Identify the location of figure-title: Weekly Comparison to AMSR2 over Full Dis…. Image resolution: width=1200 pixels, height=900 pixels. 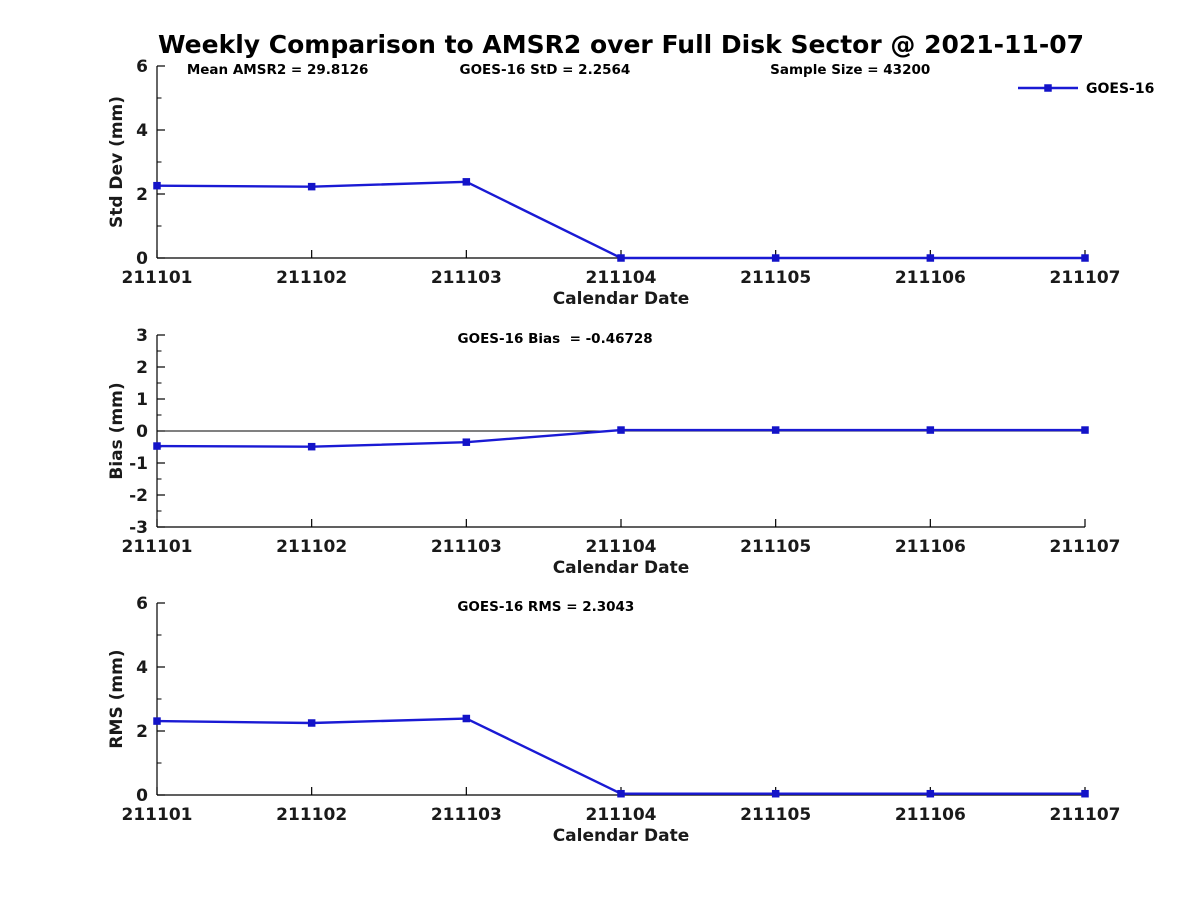
(621, 44).